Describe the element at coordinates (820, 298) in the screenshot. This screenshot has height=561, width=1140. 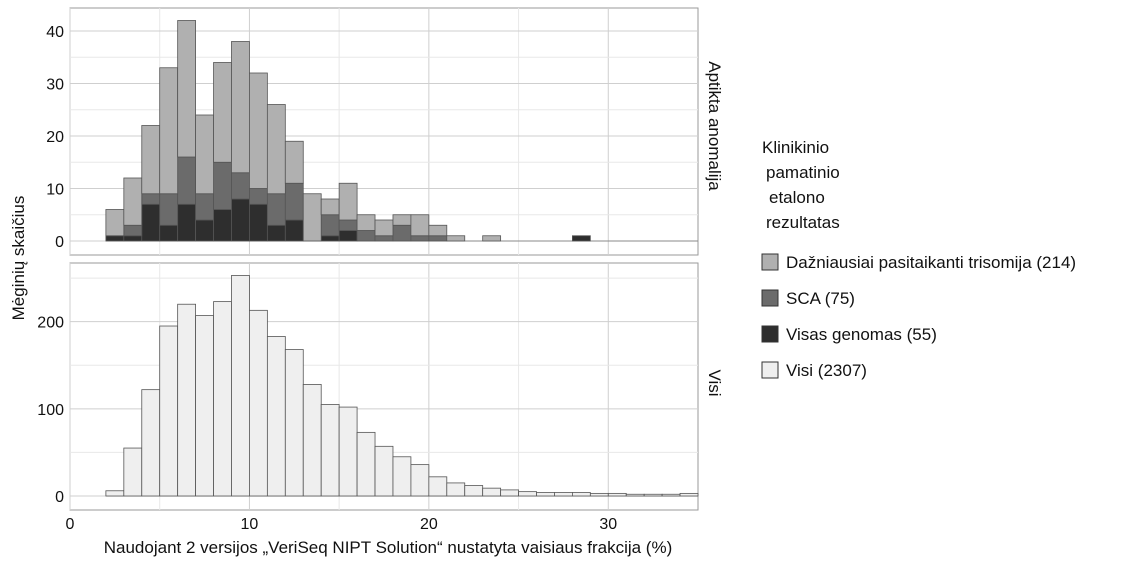
I see `legend-label-sca: SCA (75)` at that location.